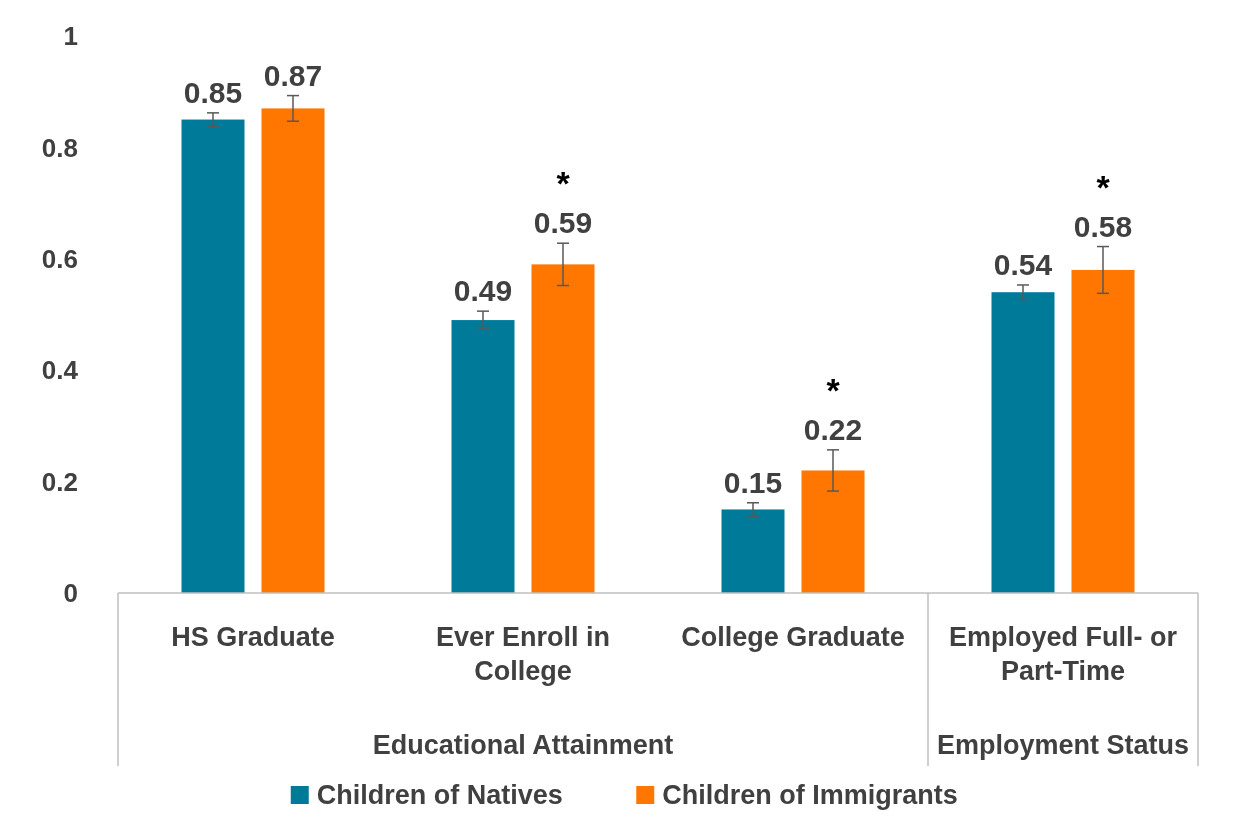 The height and width of the screenshot is (833, 1239). Describe the element at coordinates (523, 654) in the screenshot. I see `x-tick-label: Ever Enroll in College` at that location.